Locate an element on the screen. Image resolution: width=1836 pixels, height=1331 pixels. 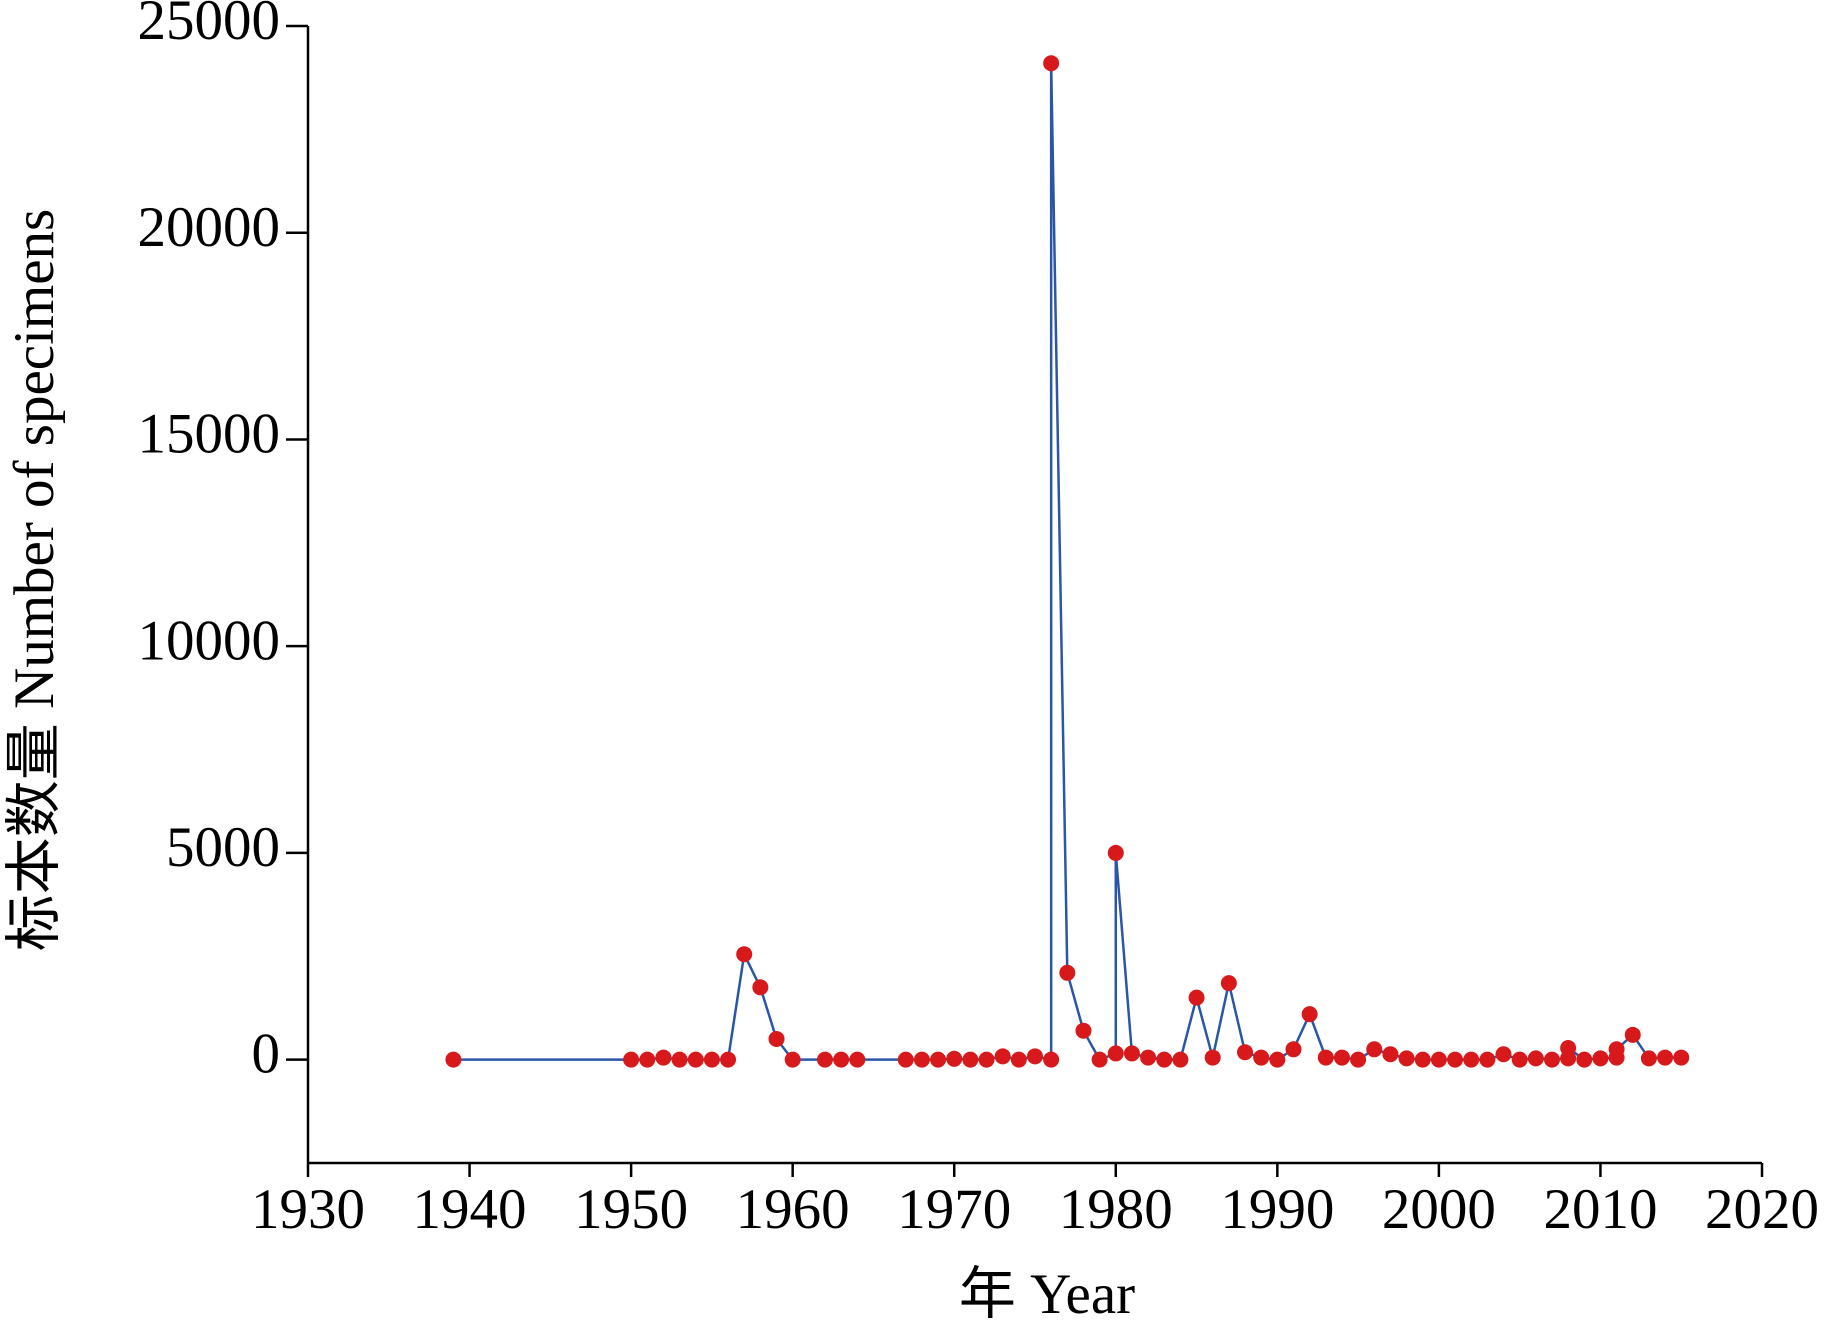
y-tick-label: 10000 is located at coordinates (209, 640).